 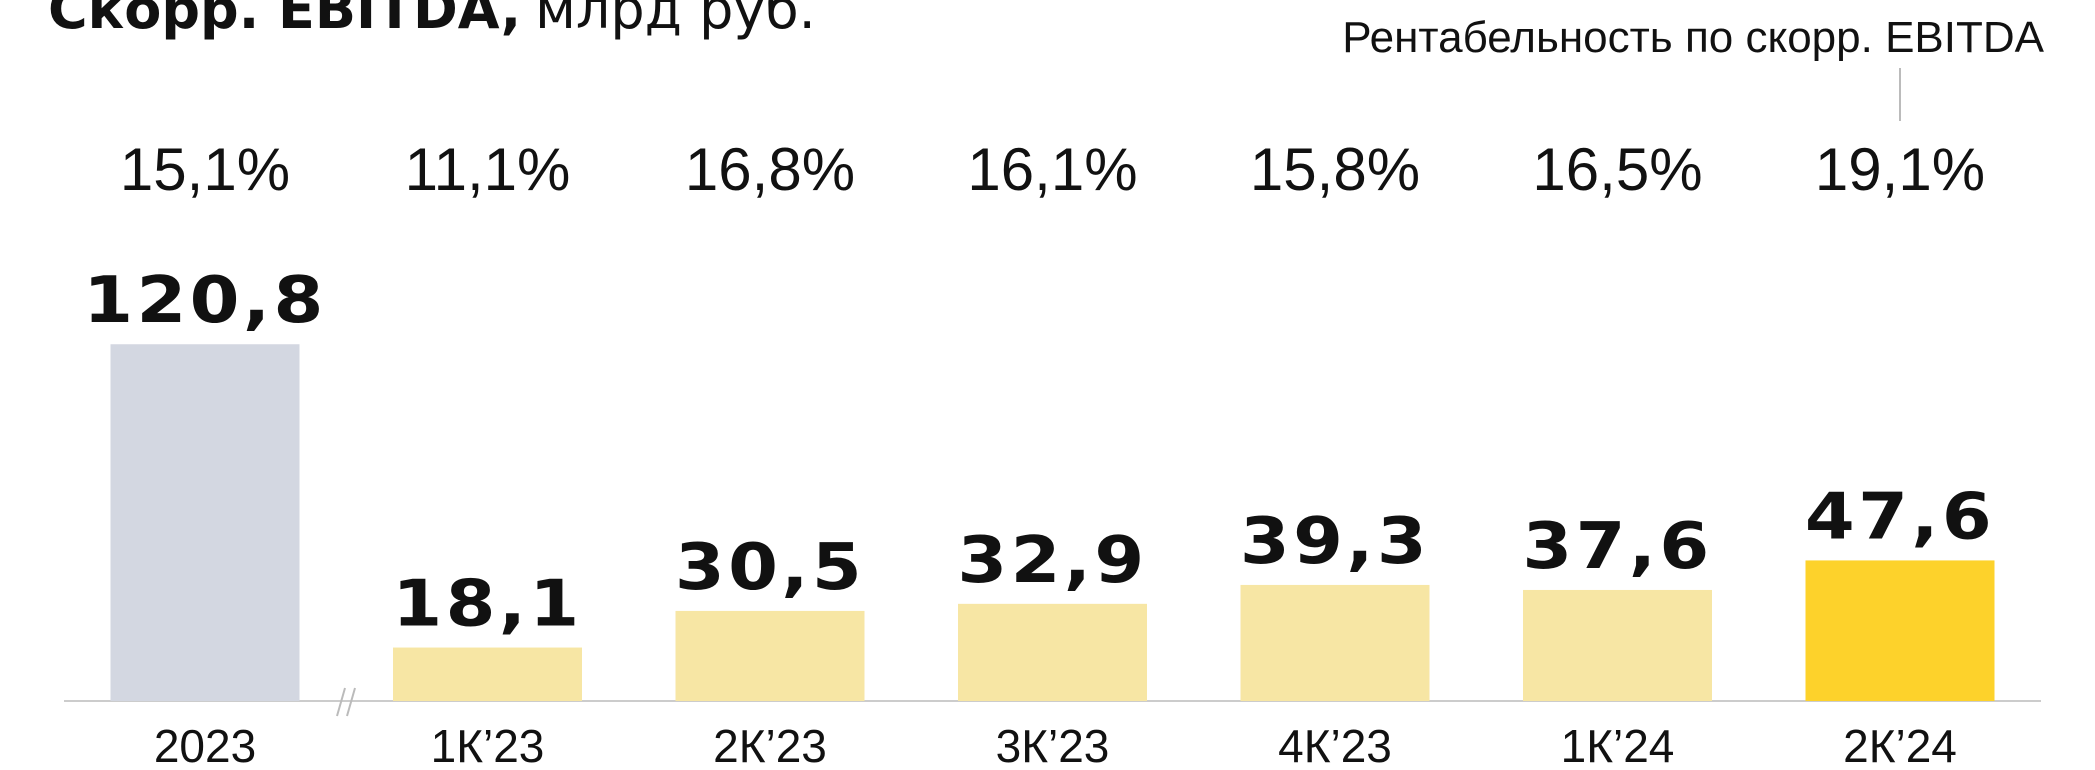 I want to click on value-label: 120,8, so click(x=205, y=301).